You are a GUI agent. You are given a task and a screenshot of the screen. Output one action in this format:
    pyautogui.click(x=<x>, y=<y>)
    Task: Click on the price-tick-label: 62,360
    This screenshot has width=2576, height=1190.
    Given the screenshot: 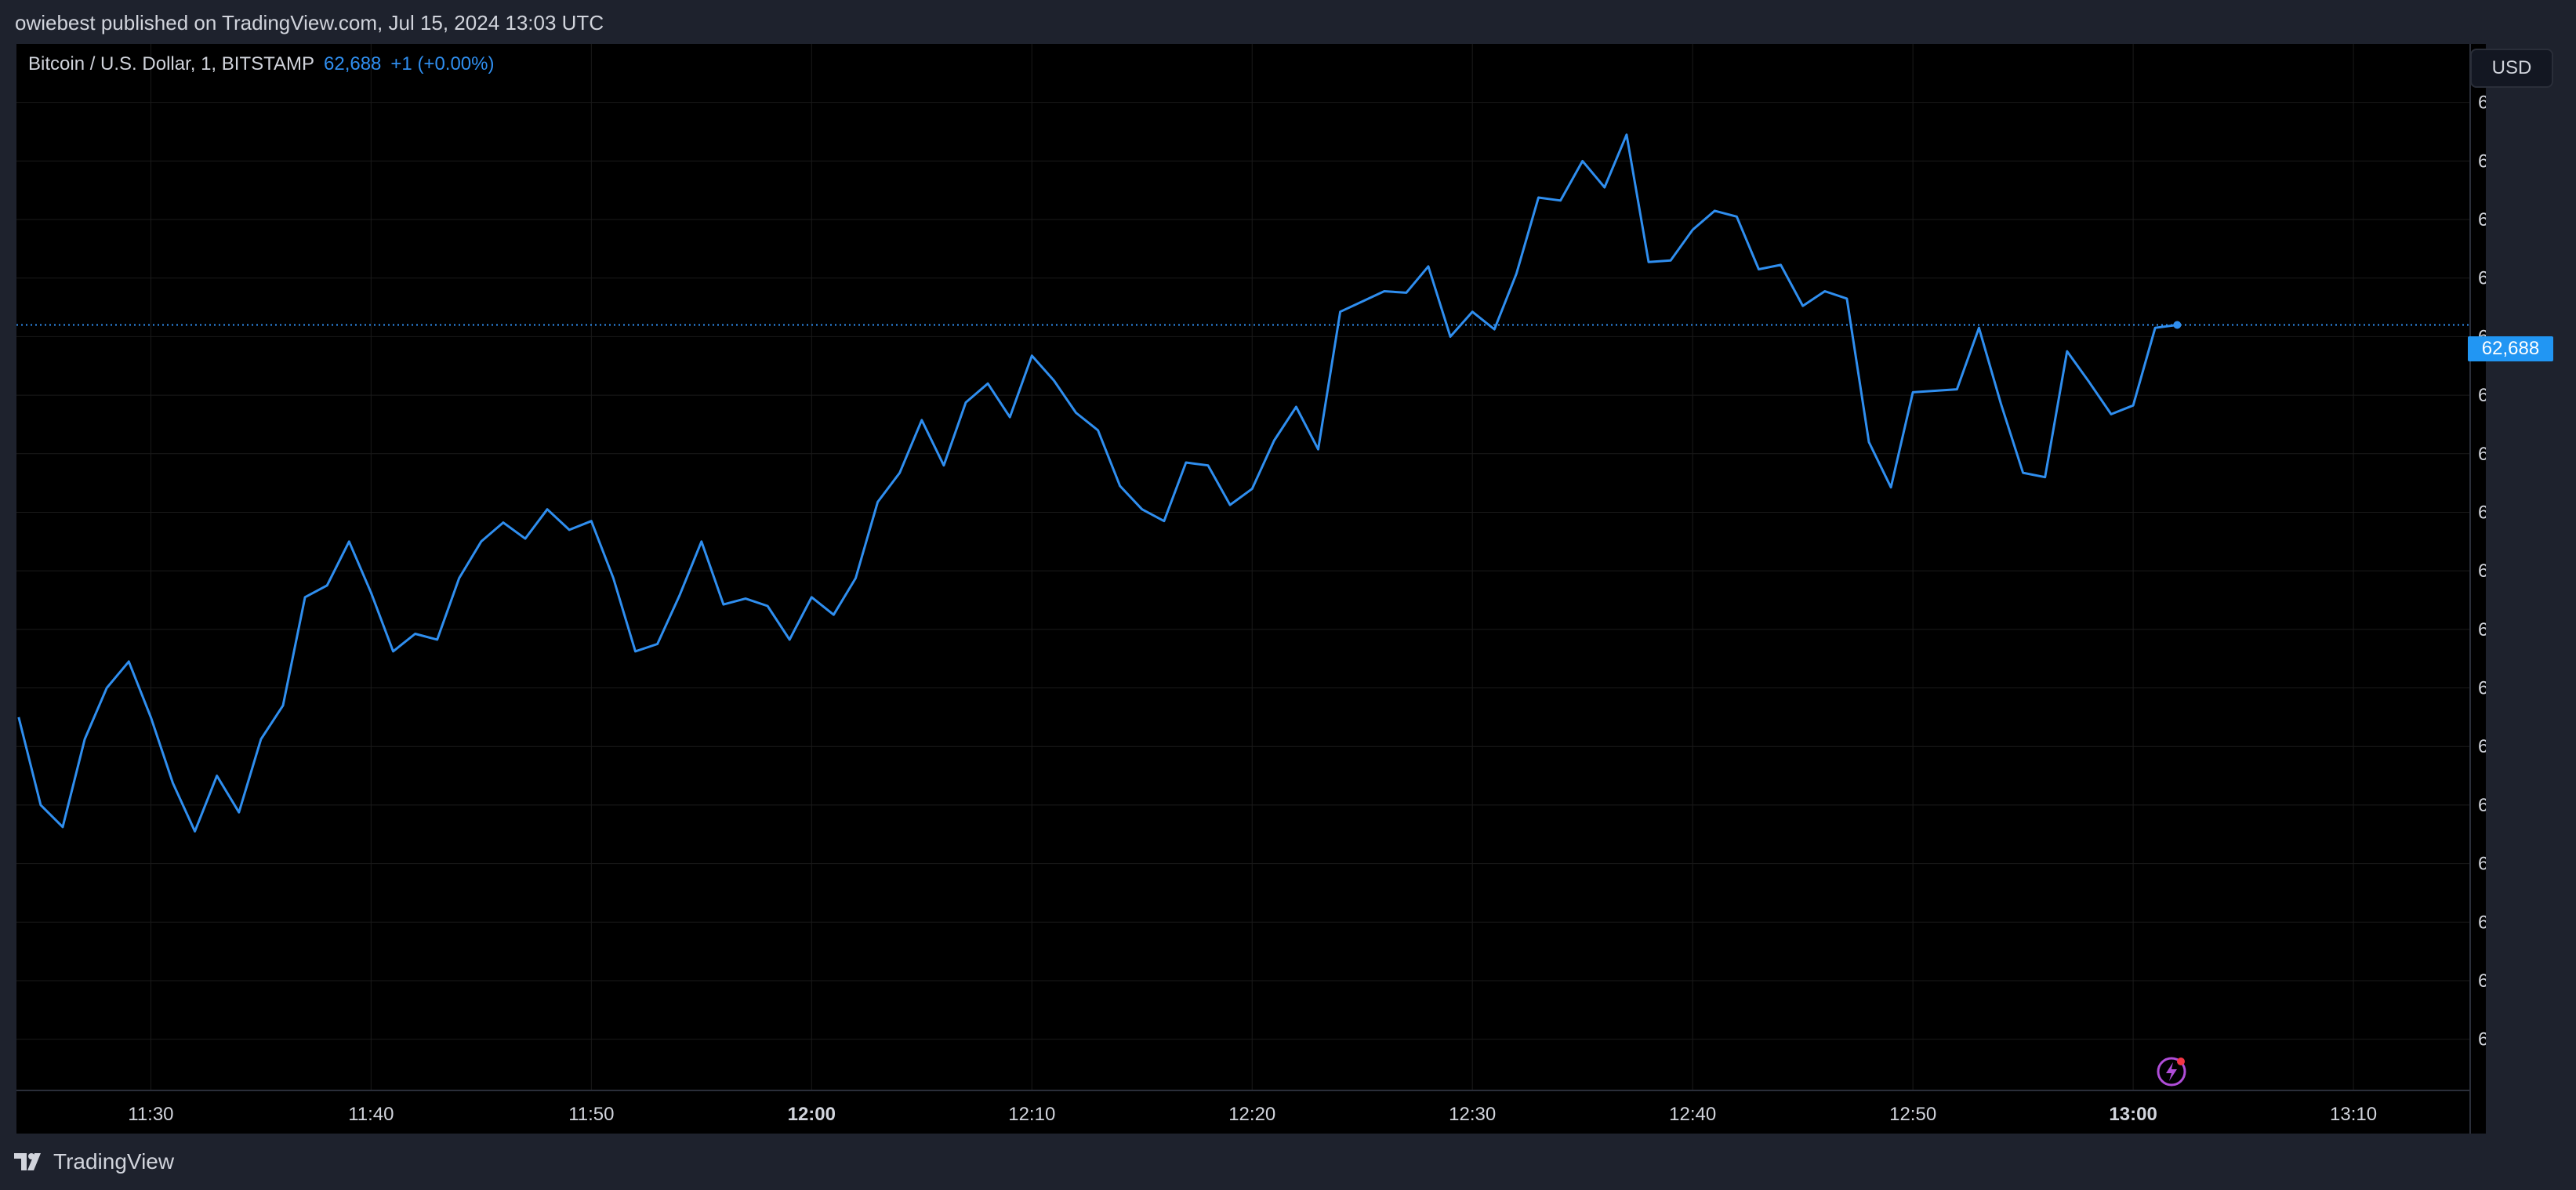 What is the action you would take?
    pyautogui.click(x=2482, y=805)
    